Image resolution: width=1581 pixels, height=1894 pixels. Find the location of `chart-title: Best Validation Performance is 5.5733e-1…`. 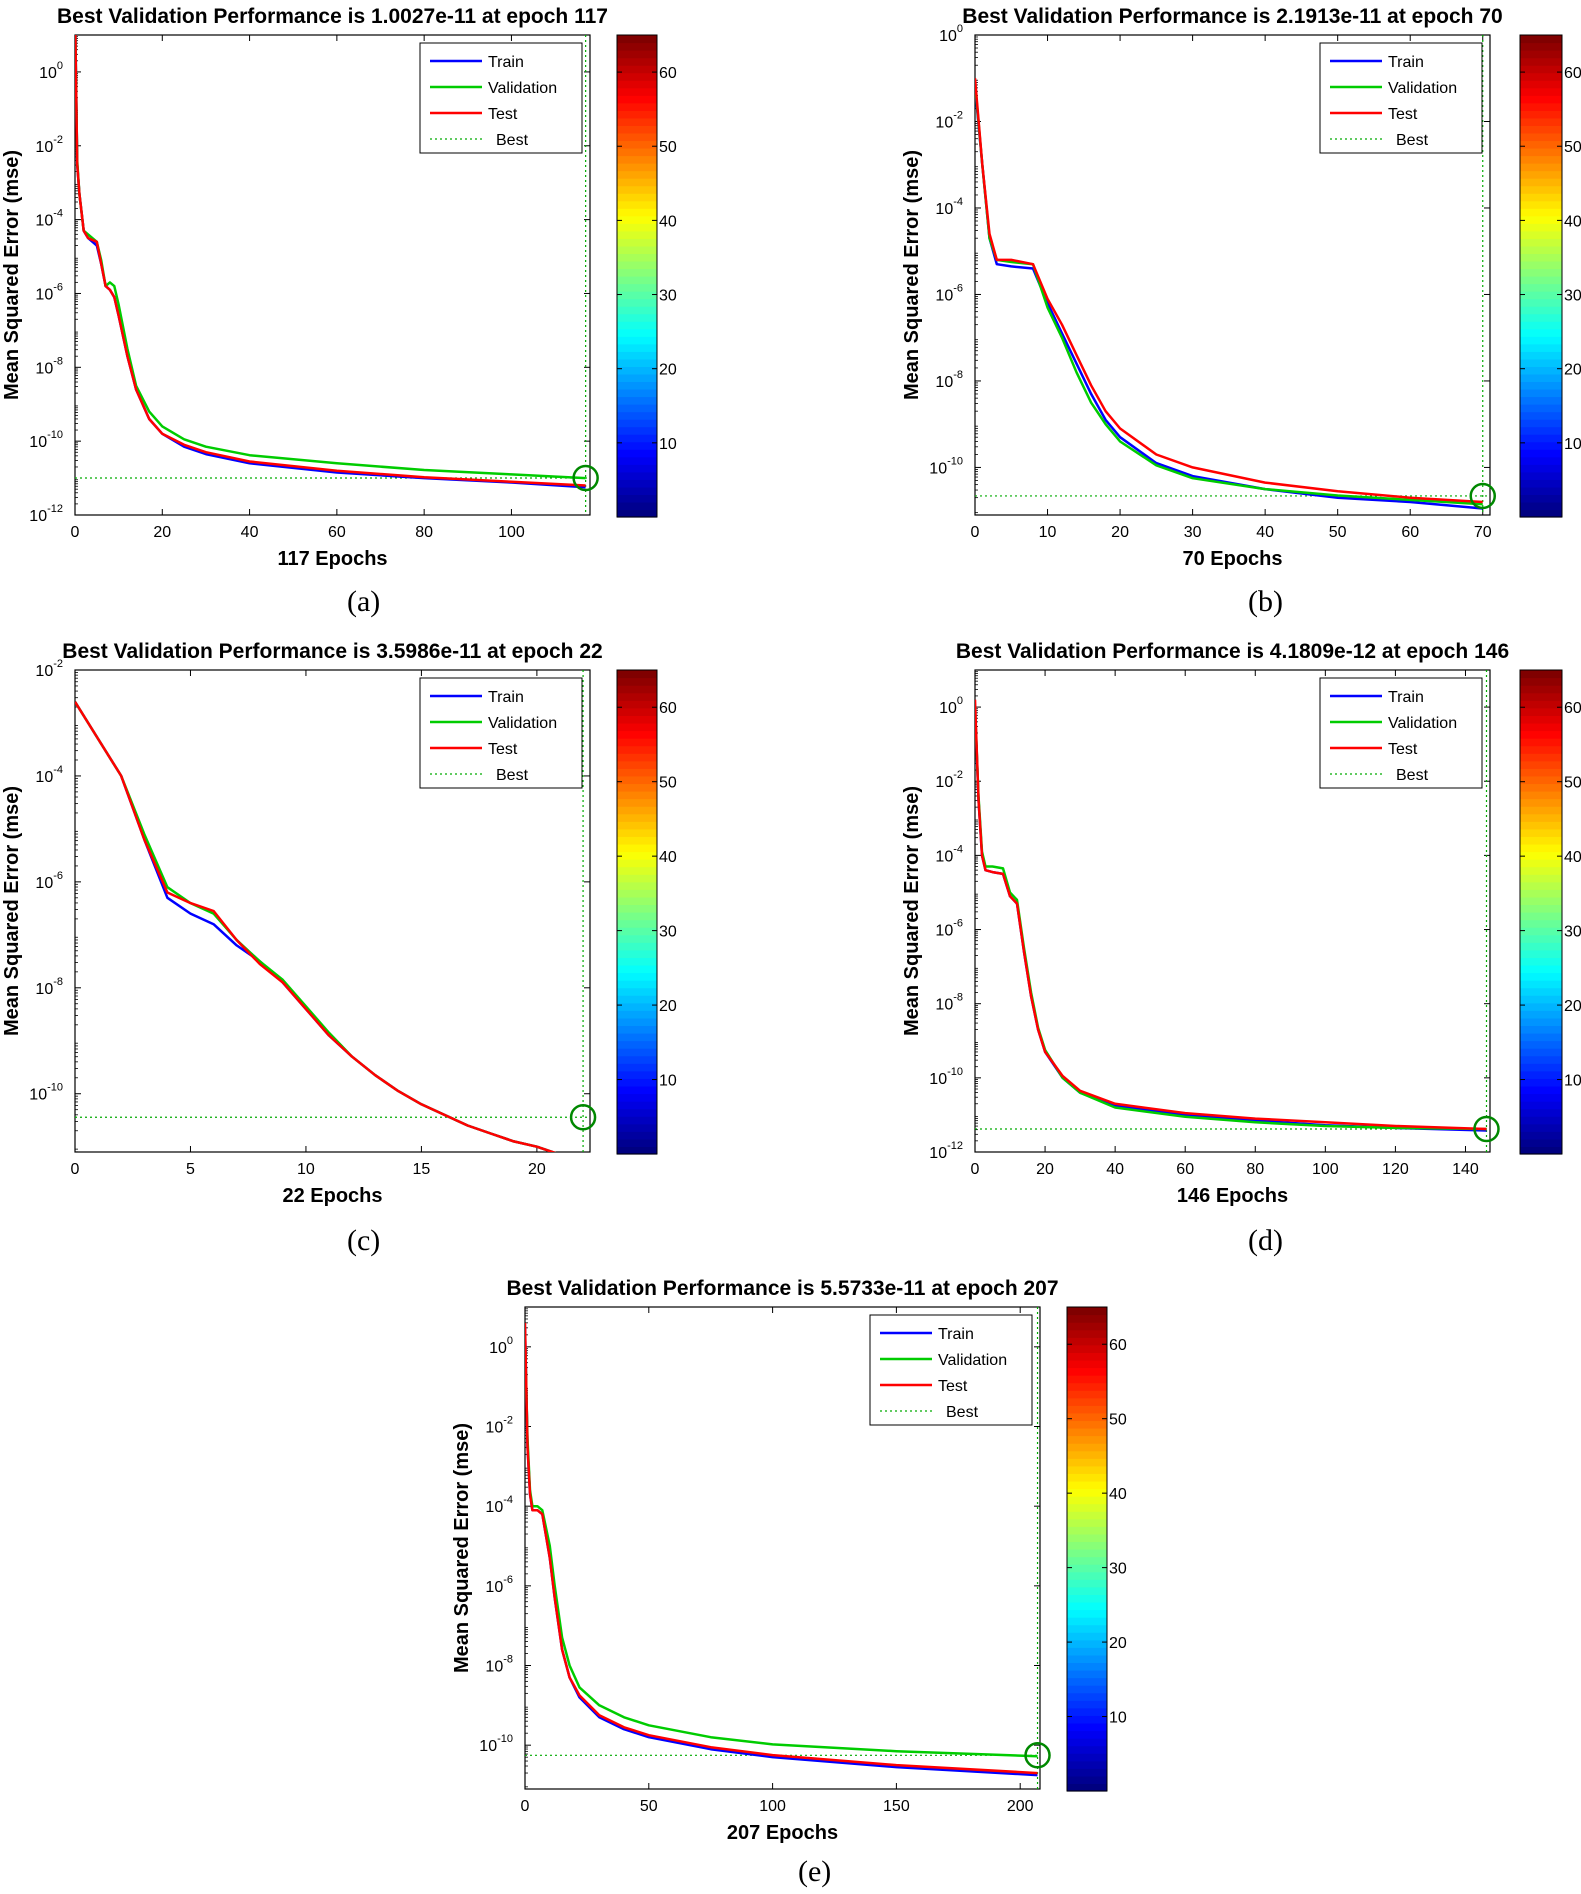

chart-title: Best Validation Performance is 5.5733e-1… is located at coordinates (782, 1288).